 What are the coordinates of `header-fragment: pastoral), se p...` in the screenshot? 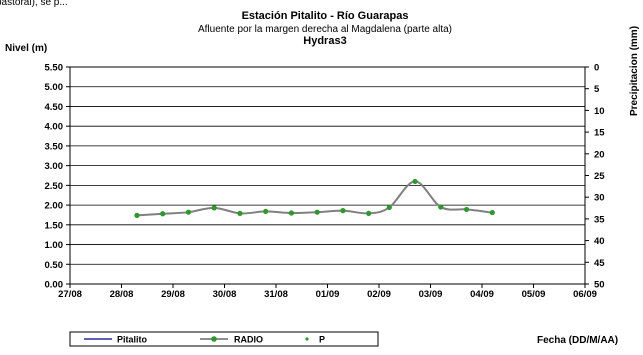 It's located at (34, 4).